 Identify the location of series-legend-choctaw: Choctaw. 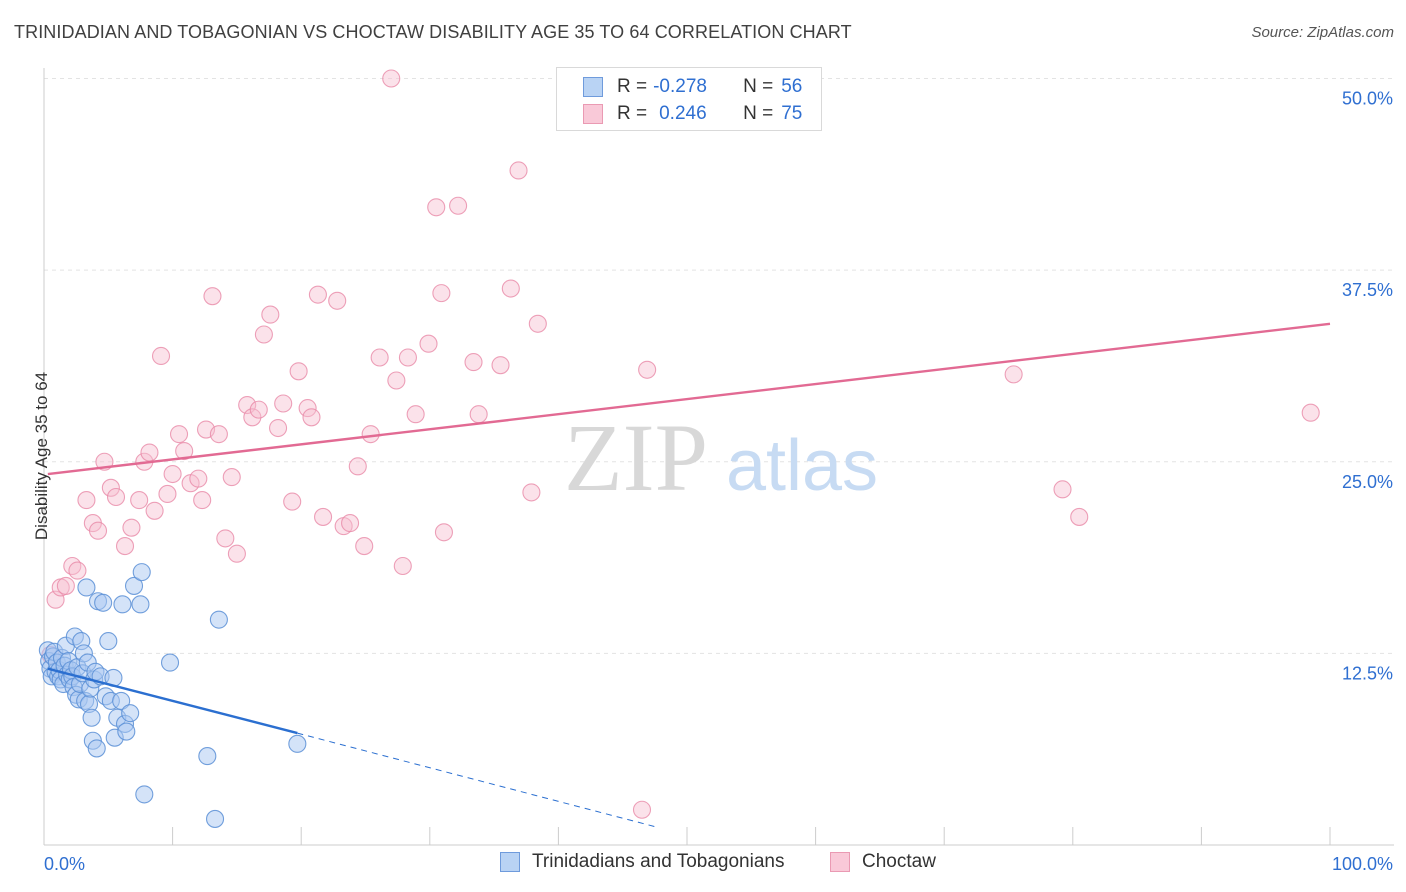
(883, 862).